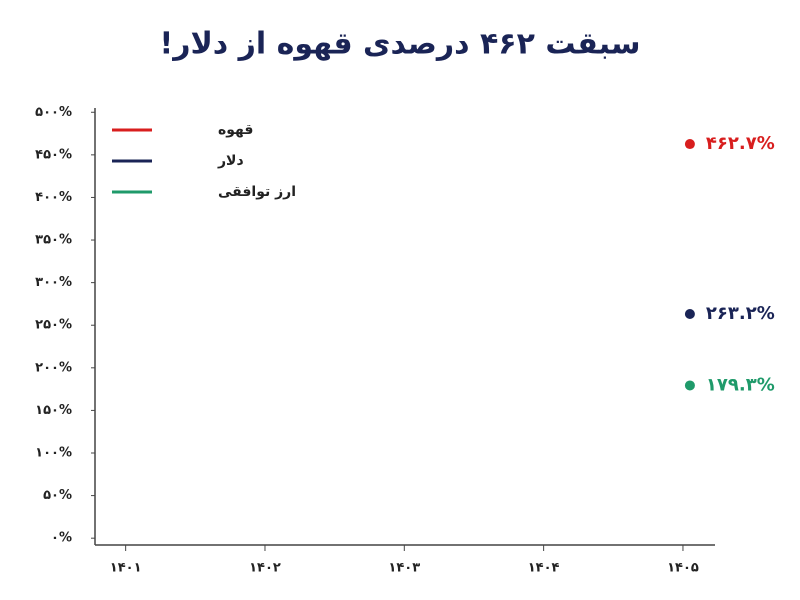  What do you see at coordinates (740, 384) in the screenshot?
I see `end-label: ۱۷۹.۳%` at bounding box center [740, 384].